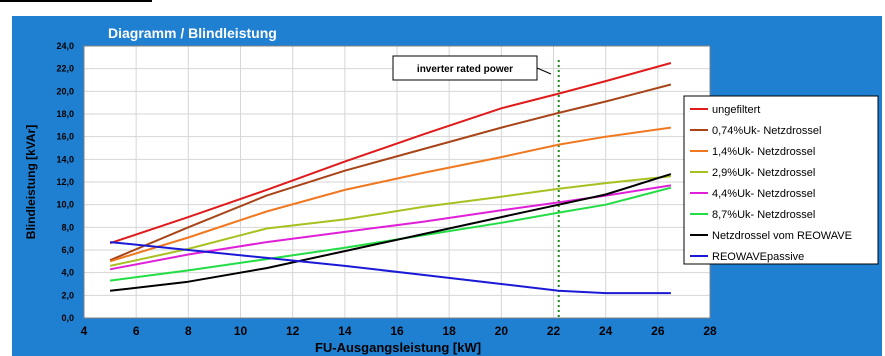 The width and height of the screenshot is (885, 356). Describe the element at coordinates (31, 182) in the screenshot. I see `y-axis-label: Blindleistung [kVAr]` at that location.